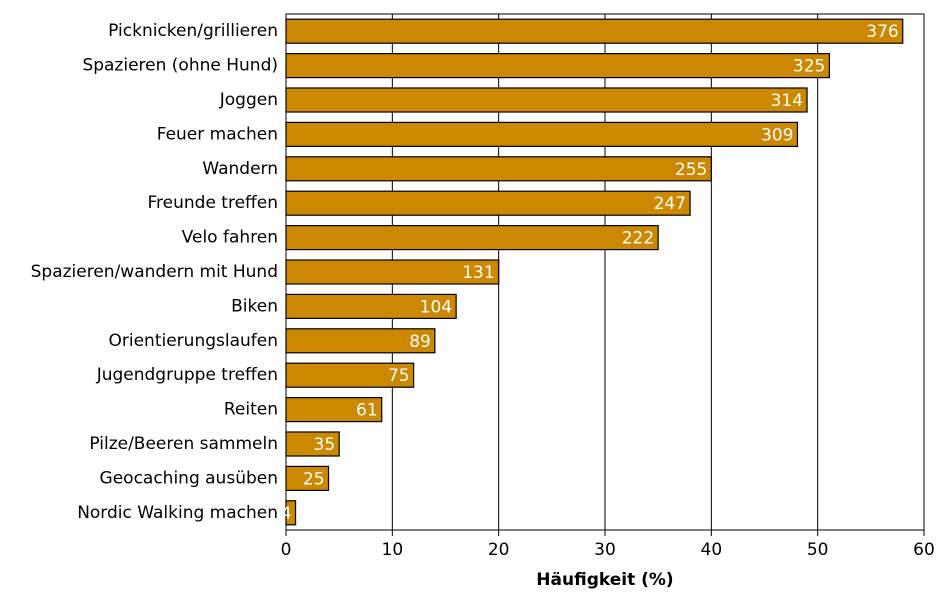 Image resolution: width=936 pixels, height=595 pixels. I want to click on y-tick-label: Wandern, so click(240, 169).